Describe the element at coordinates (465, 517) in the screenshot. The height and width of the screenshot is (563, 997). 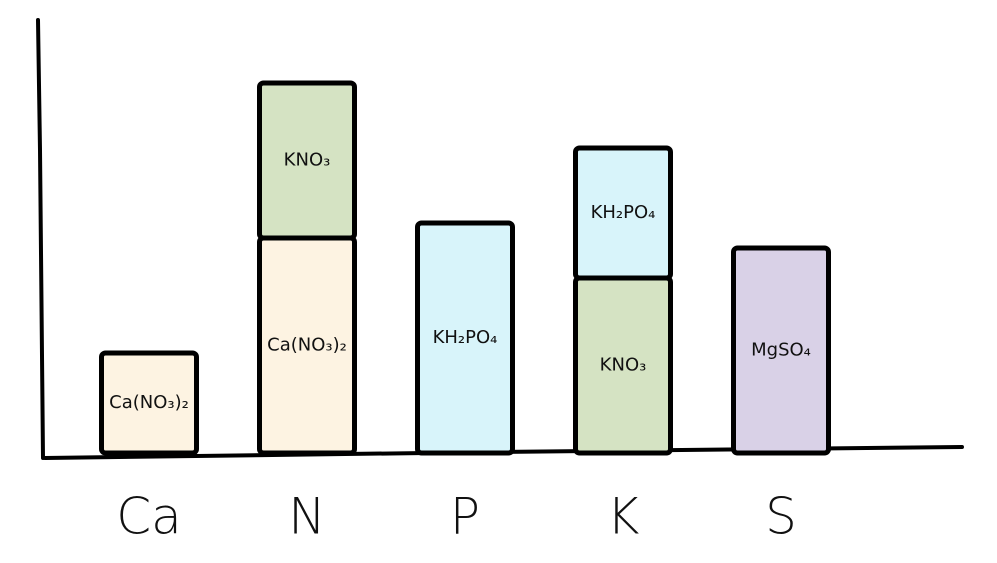
I see `x-tick-label: P` at that location.